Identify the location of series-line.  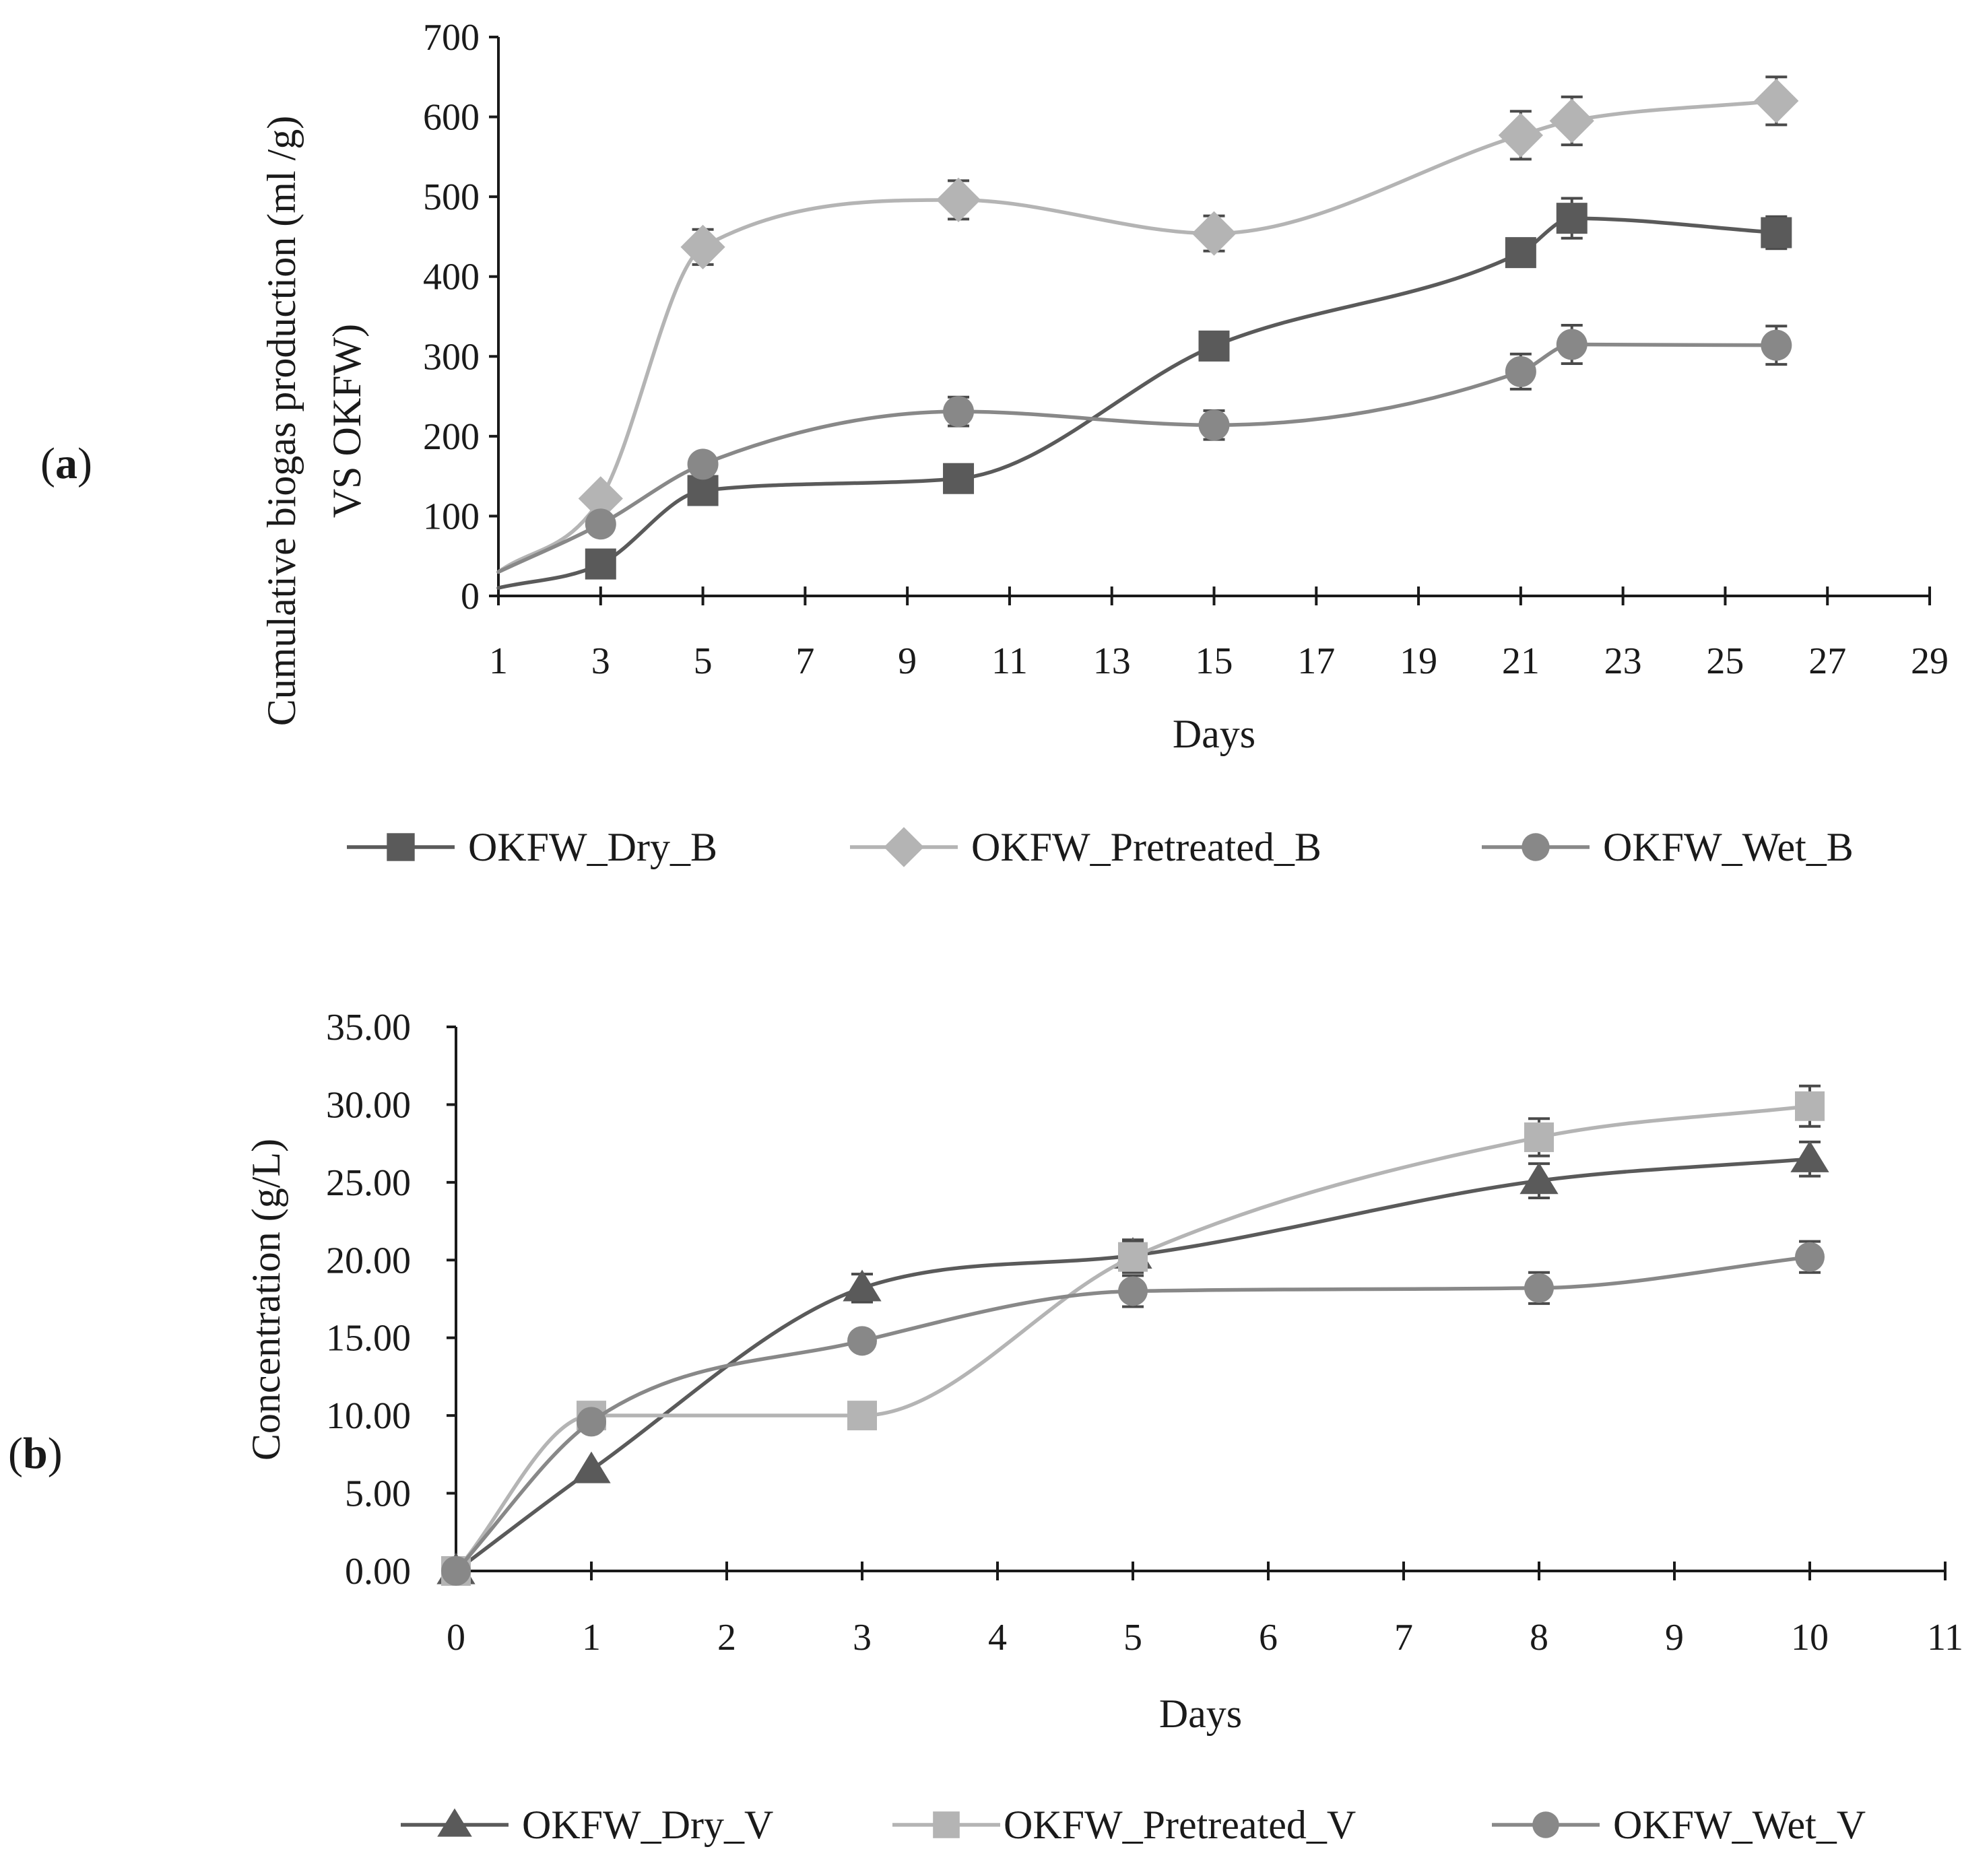
(1137, 403).